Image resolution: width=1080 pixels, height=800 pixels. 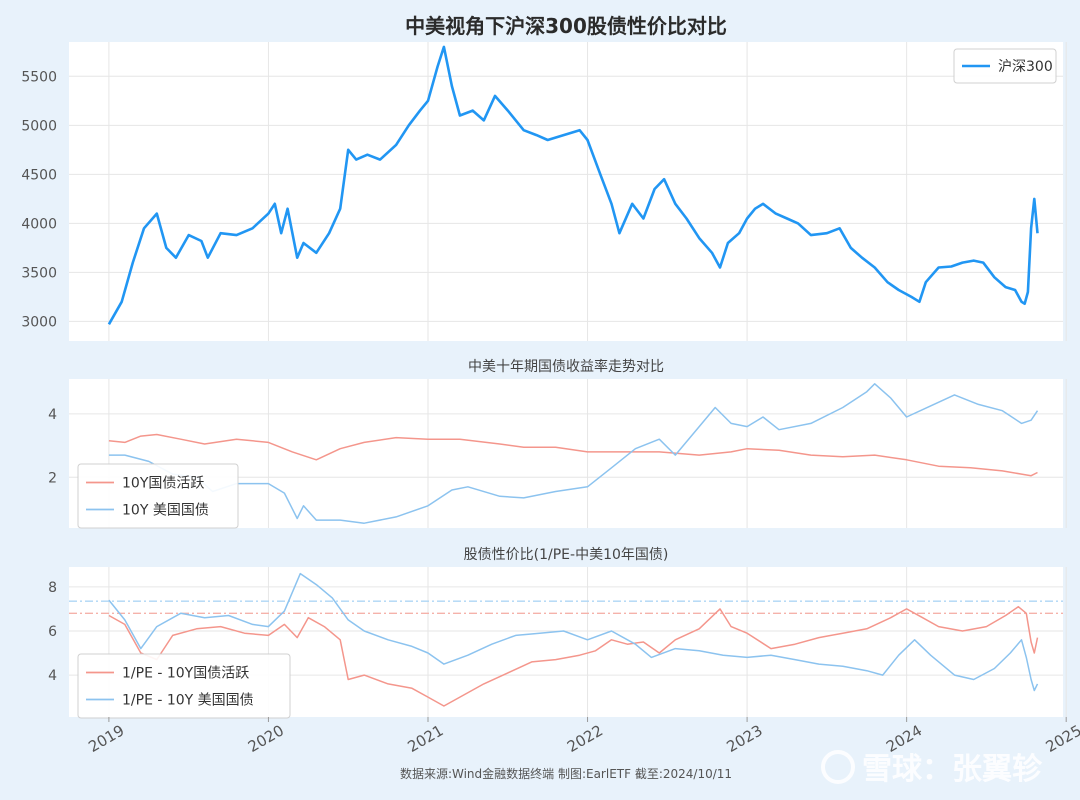 What do you see at coordinates (188, 701) in the screenshot?
I see `legend-label: 1/PE - 10Y 美国国债` at bounding box center [188, 701].